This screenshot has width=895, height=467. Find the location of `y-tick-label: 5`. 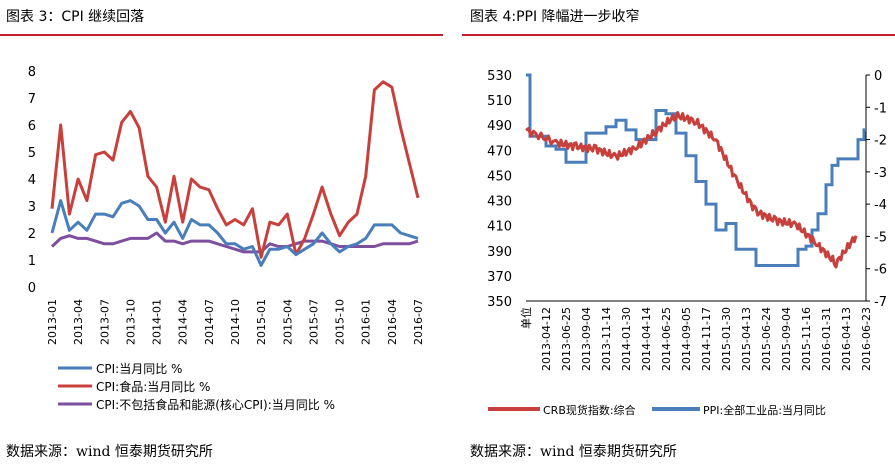

y-tick-label: 5 is located at coordinates (32, 153).